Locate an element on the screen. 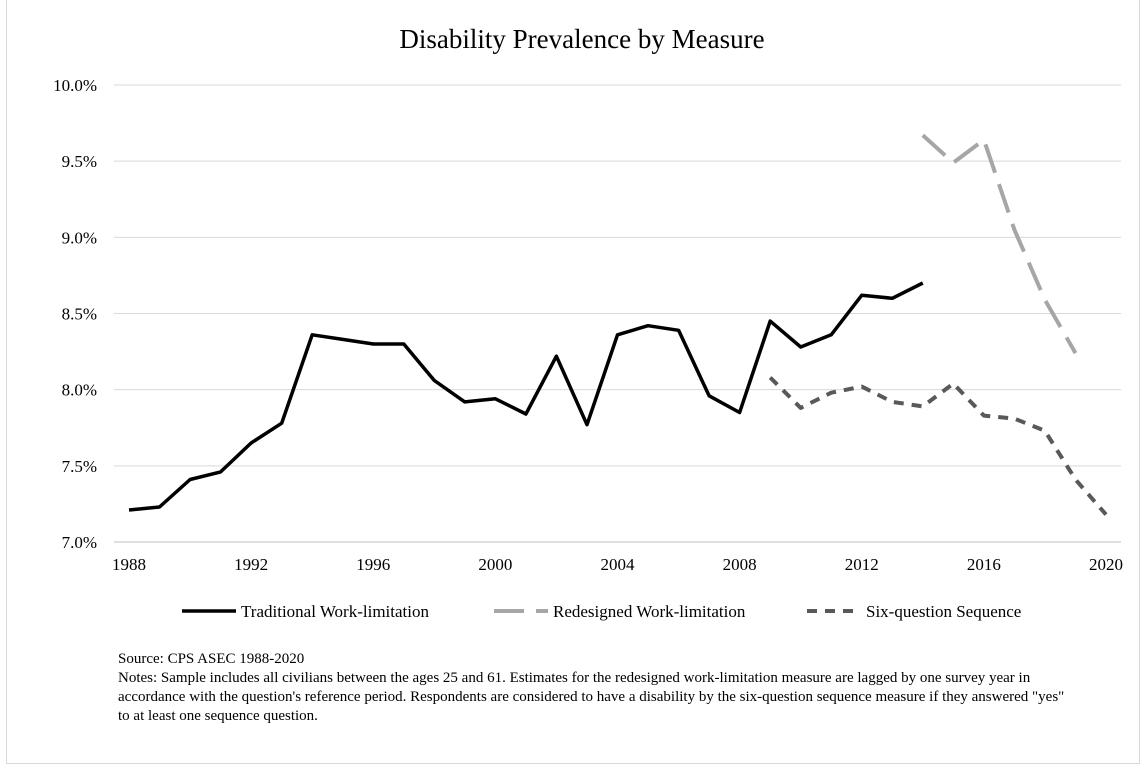  x-tick-label: 2004 is located at coordinates (618, 564).